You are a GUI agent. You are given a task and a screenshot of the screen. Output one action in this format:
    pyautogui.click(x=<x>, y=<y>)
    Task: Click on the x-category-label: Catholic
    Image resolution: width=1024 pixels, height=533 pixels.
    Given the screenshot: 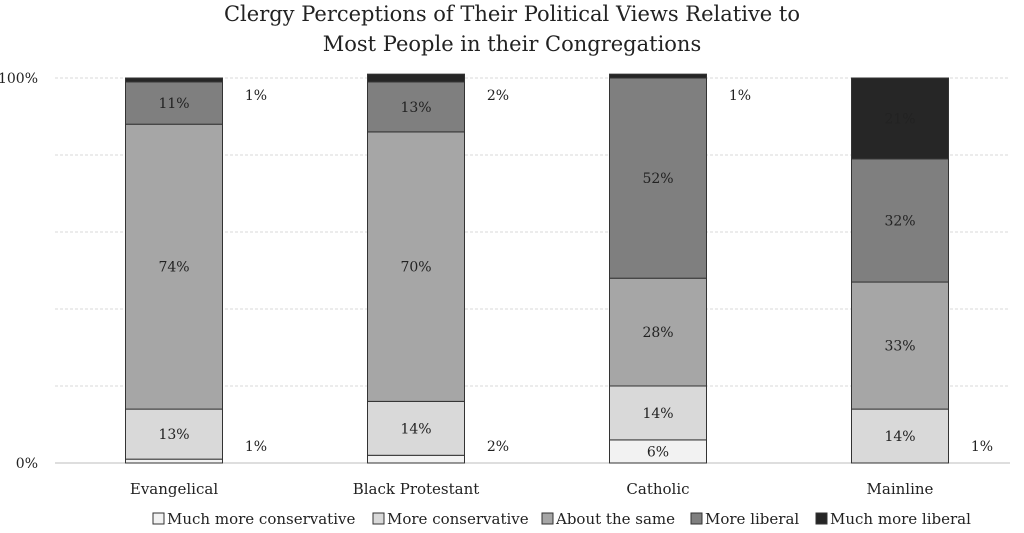 What is the action you would take?
    pyautogui.click(x=657, y=489)
    